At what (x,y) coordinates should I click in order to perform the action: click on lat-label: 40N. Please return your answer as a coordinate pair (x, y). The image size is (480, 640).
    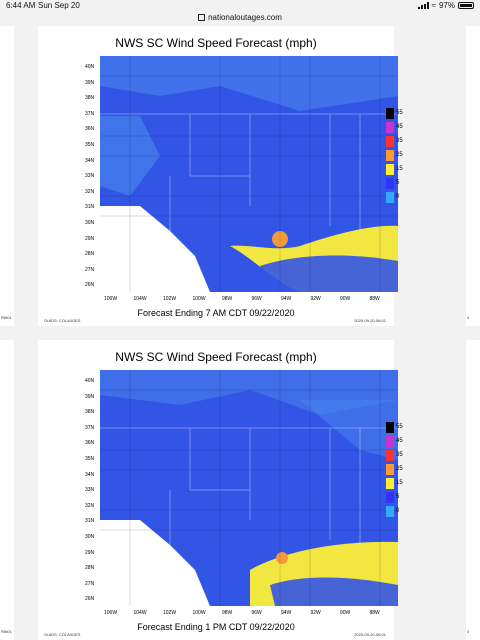
    Looking at the image, I should click on (90, 67).